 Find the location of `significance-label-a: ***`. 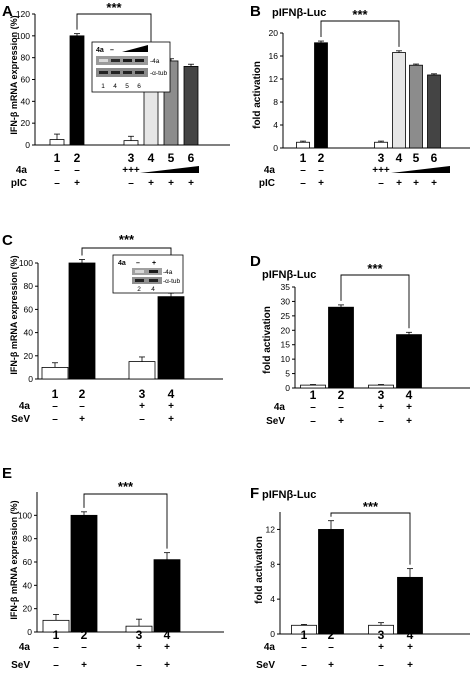

significance-label-a: *** is located at coordinates (114, 7).